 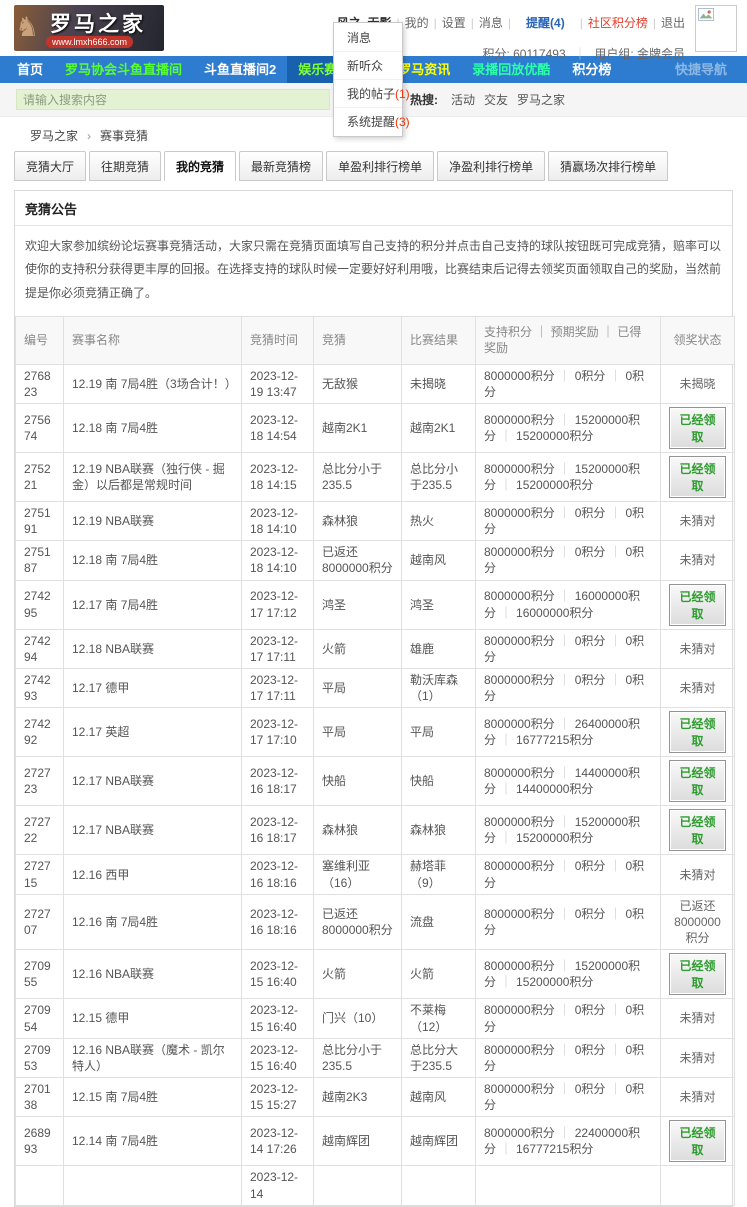 I want to click on cell-bet: 火箭, so click(x=357, y=649).